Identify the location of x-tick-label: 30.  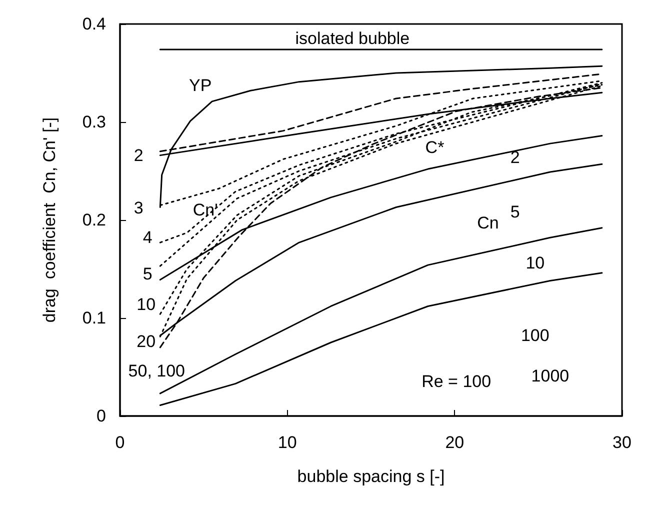
(622, 442).